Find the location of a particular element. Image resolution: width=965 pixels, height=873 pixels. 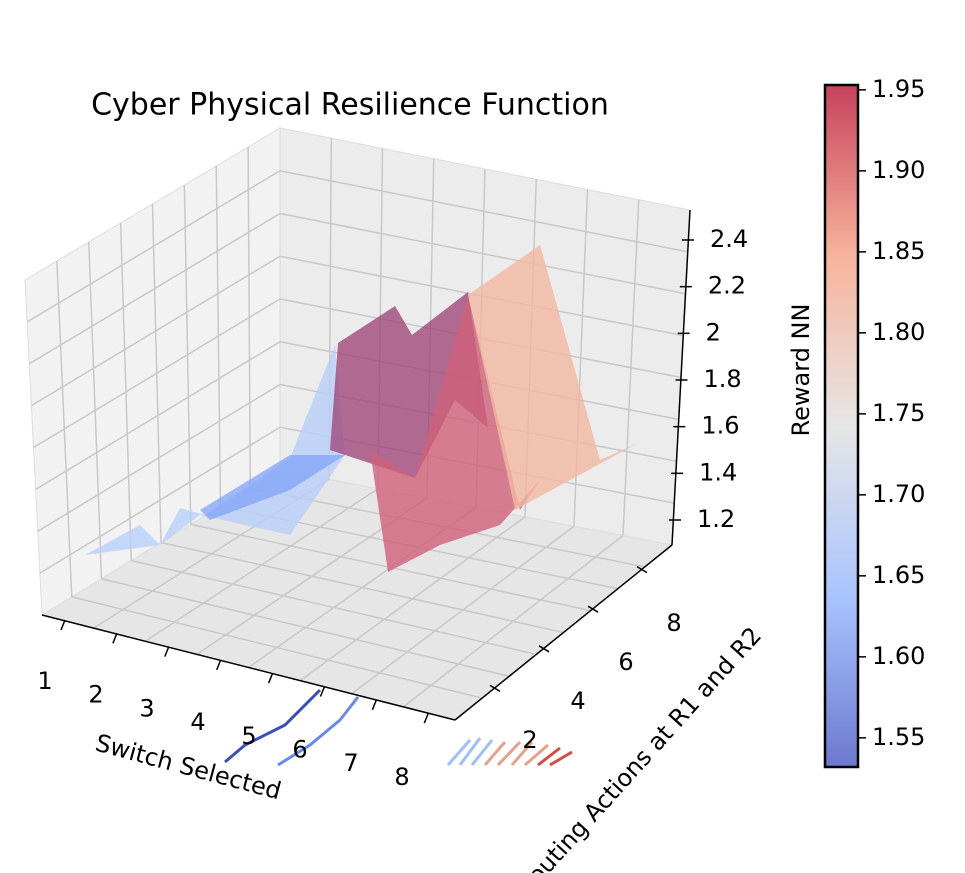

z-tick-label: 1.2 is located at coordinates (716, 519).